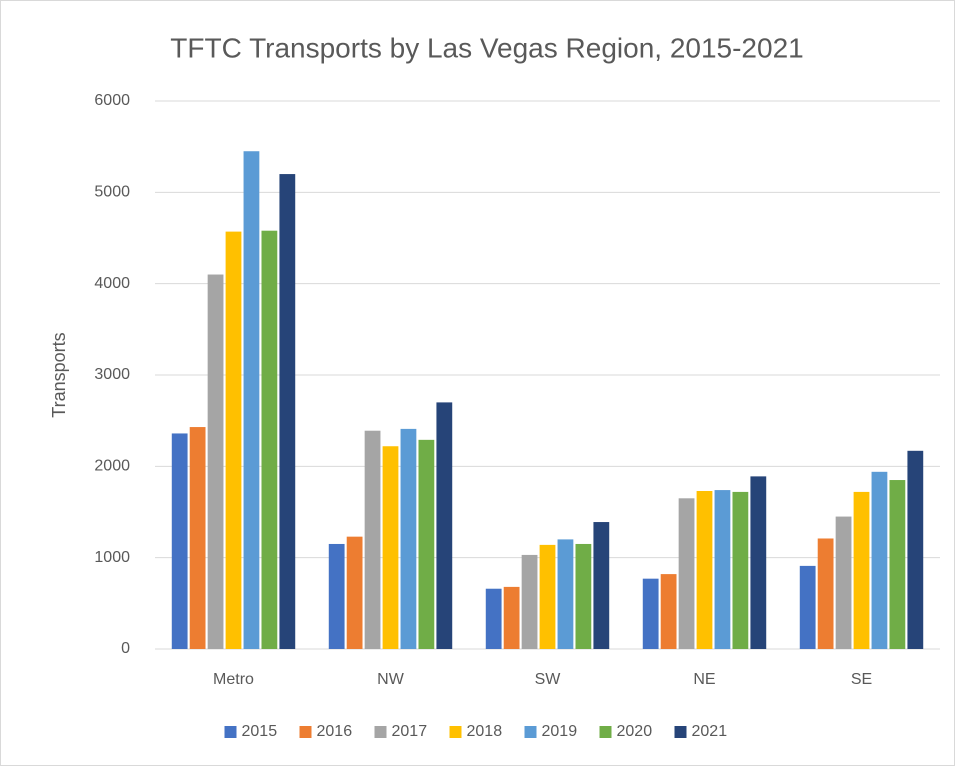  What do you see at coordinates (635, 731) in the screenshot?
I see `legend-label: 2020` at bounding box center [635, 731].